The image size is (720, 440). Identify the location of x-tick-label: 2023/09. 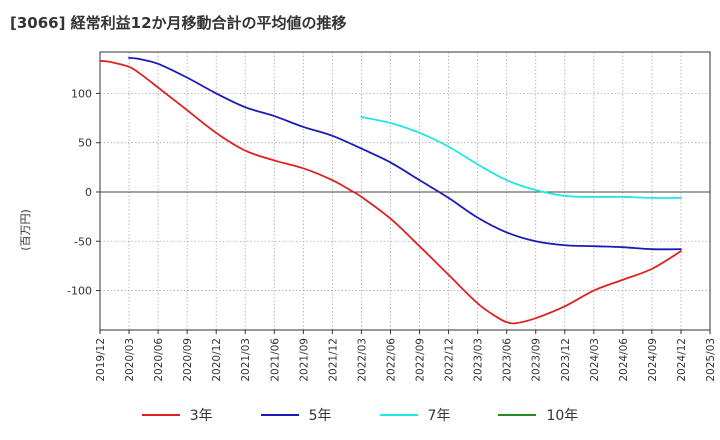
(537, 360).